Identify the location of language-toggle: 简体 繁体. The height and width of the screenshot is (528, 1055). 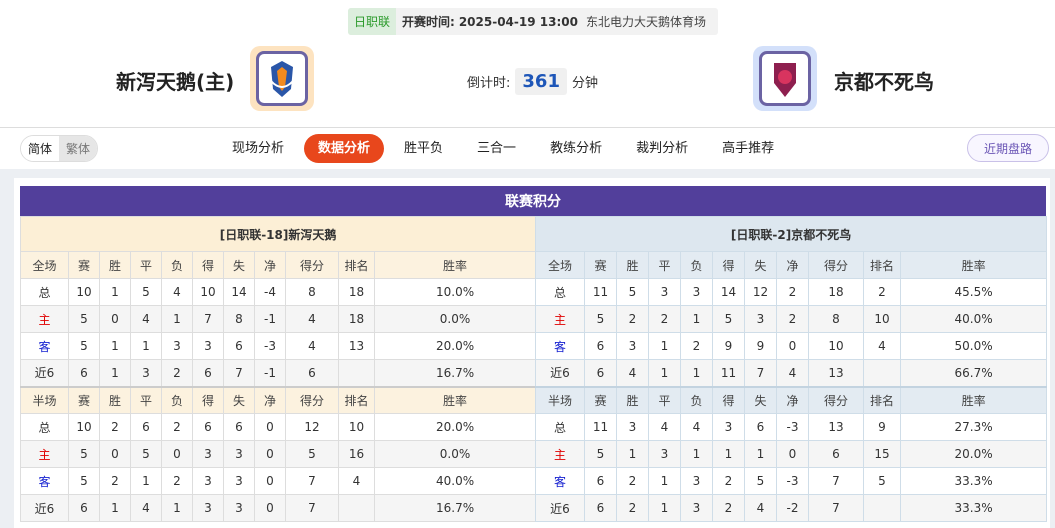
(59, 148).